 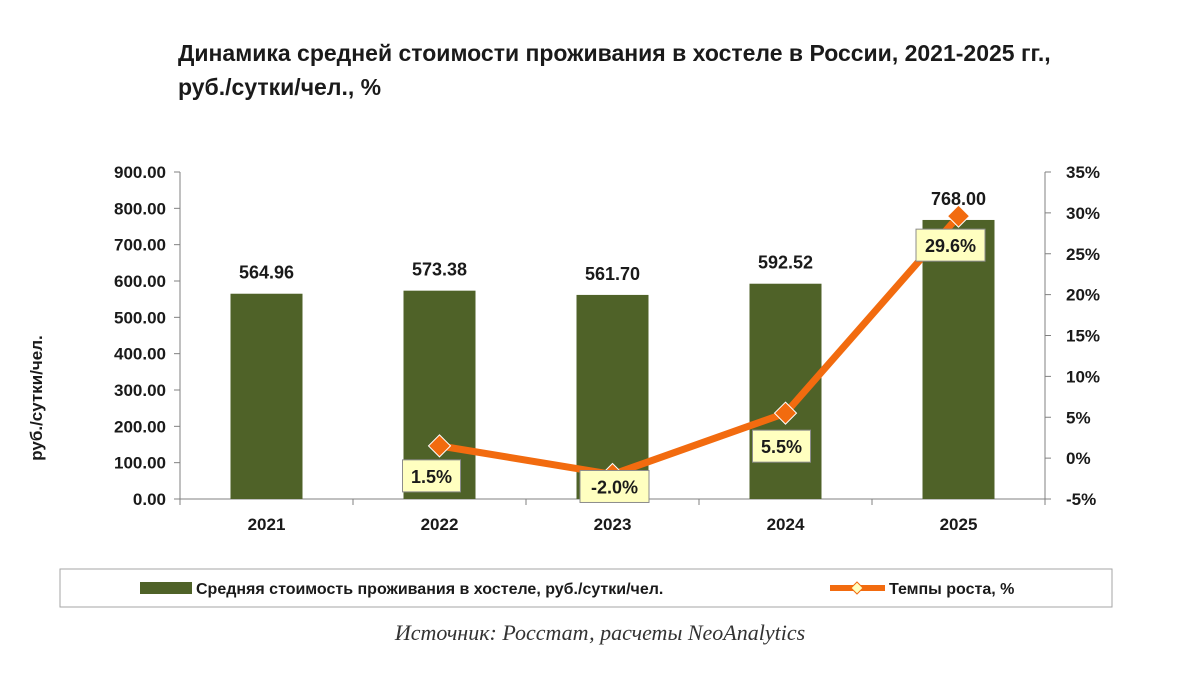 I want to click on y-axis-title: руб./сутки/чел., so click(x=36, y=398).